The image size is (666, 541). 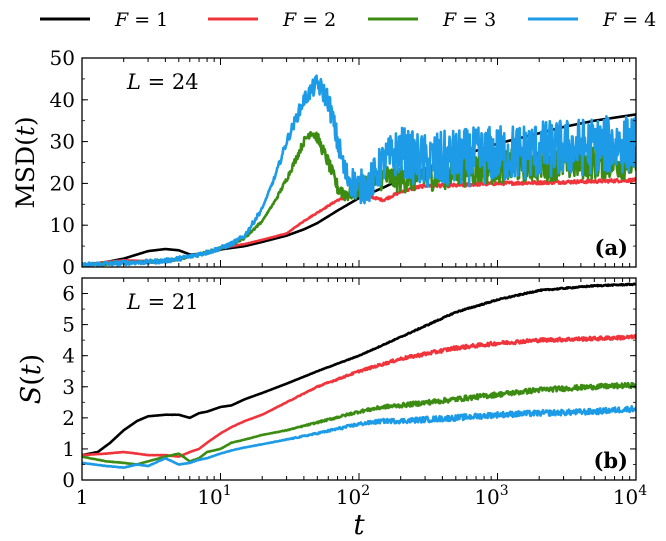 What do you see at coordinates (31, 379) in the screenshot?
I see `y-axis-label: S(t)` at bounding box center [31, 379].